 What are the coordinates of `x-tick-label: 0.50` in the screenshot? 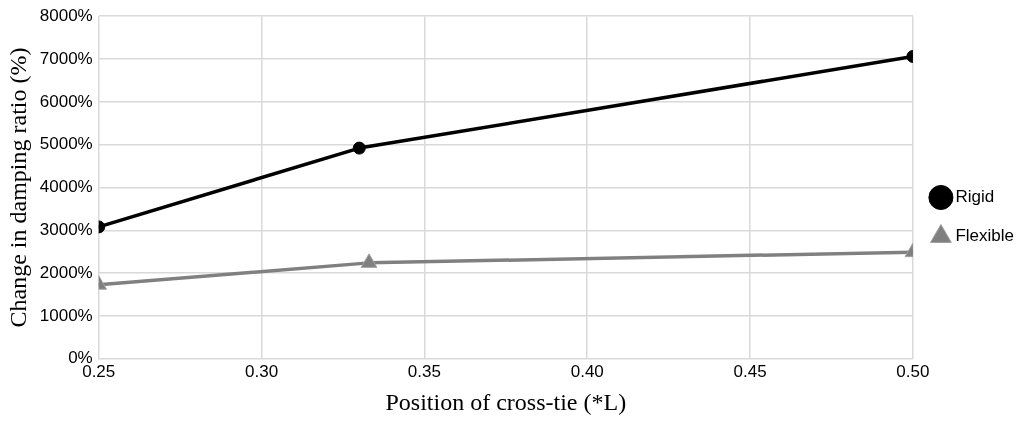 It's located at (913, 371).